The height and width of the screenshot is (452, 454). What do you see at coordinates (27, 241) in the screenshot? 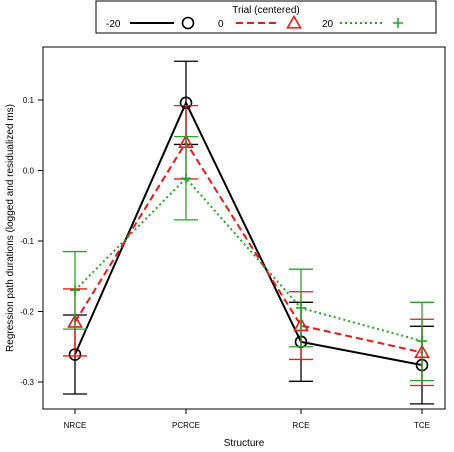
I see `y-tick-label: -0.1` at bounding box center [27, 241].